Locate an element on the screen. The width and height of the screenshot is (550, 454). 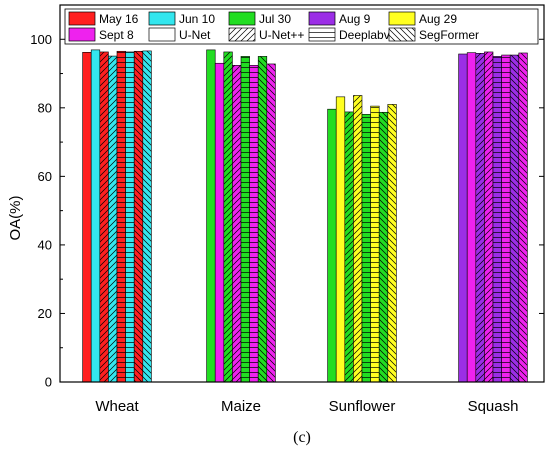
x-tick-label-wheat: Wheat is located at coordinates (117, 406).